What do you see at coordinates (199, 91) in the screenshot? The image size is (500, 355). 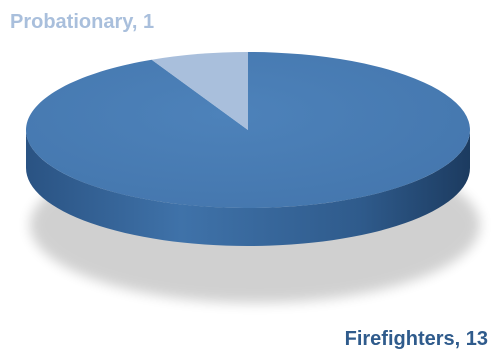 I see `pie-slice-probationary` at bounding box center [199, 91].